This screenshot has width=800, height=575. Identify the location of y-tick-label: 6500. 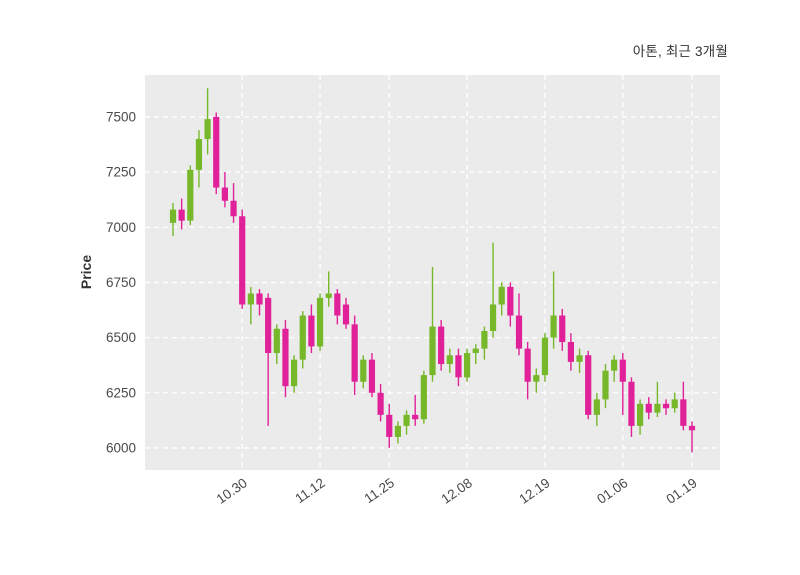
(121, 337).